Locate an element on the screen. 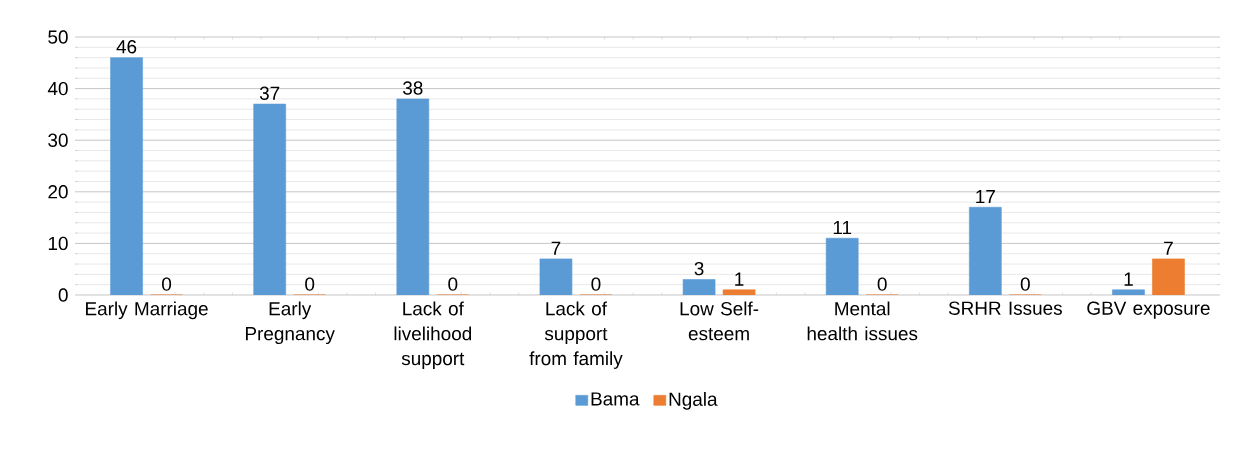 This screenshot has width=1240, height=472. y-tick-label: 40 is located at coordinates (57, 88).